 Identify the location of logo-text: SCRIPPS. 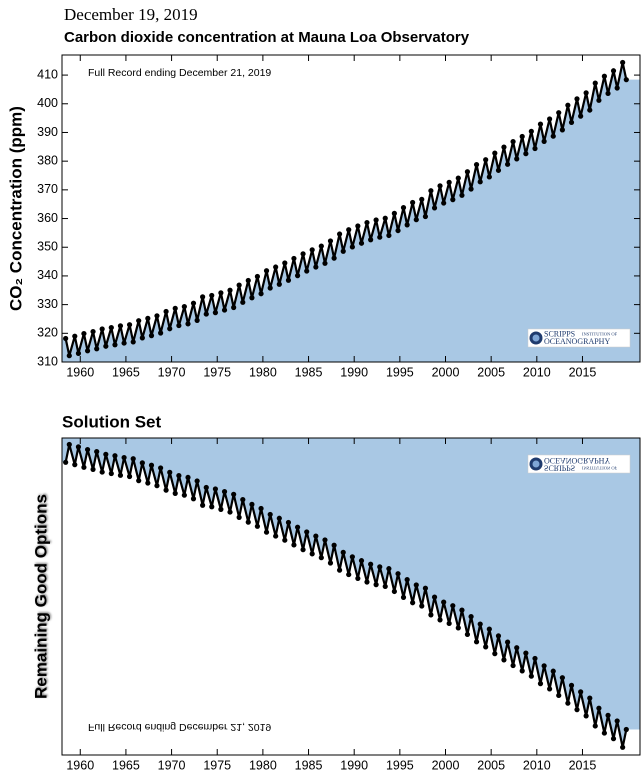
(559, 468).